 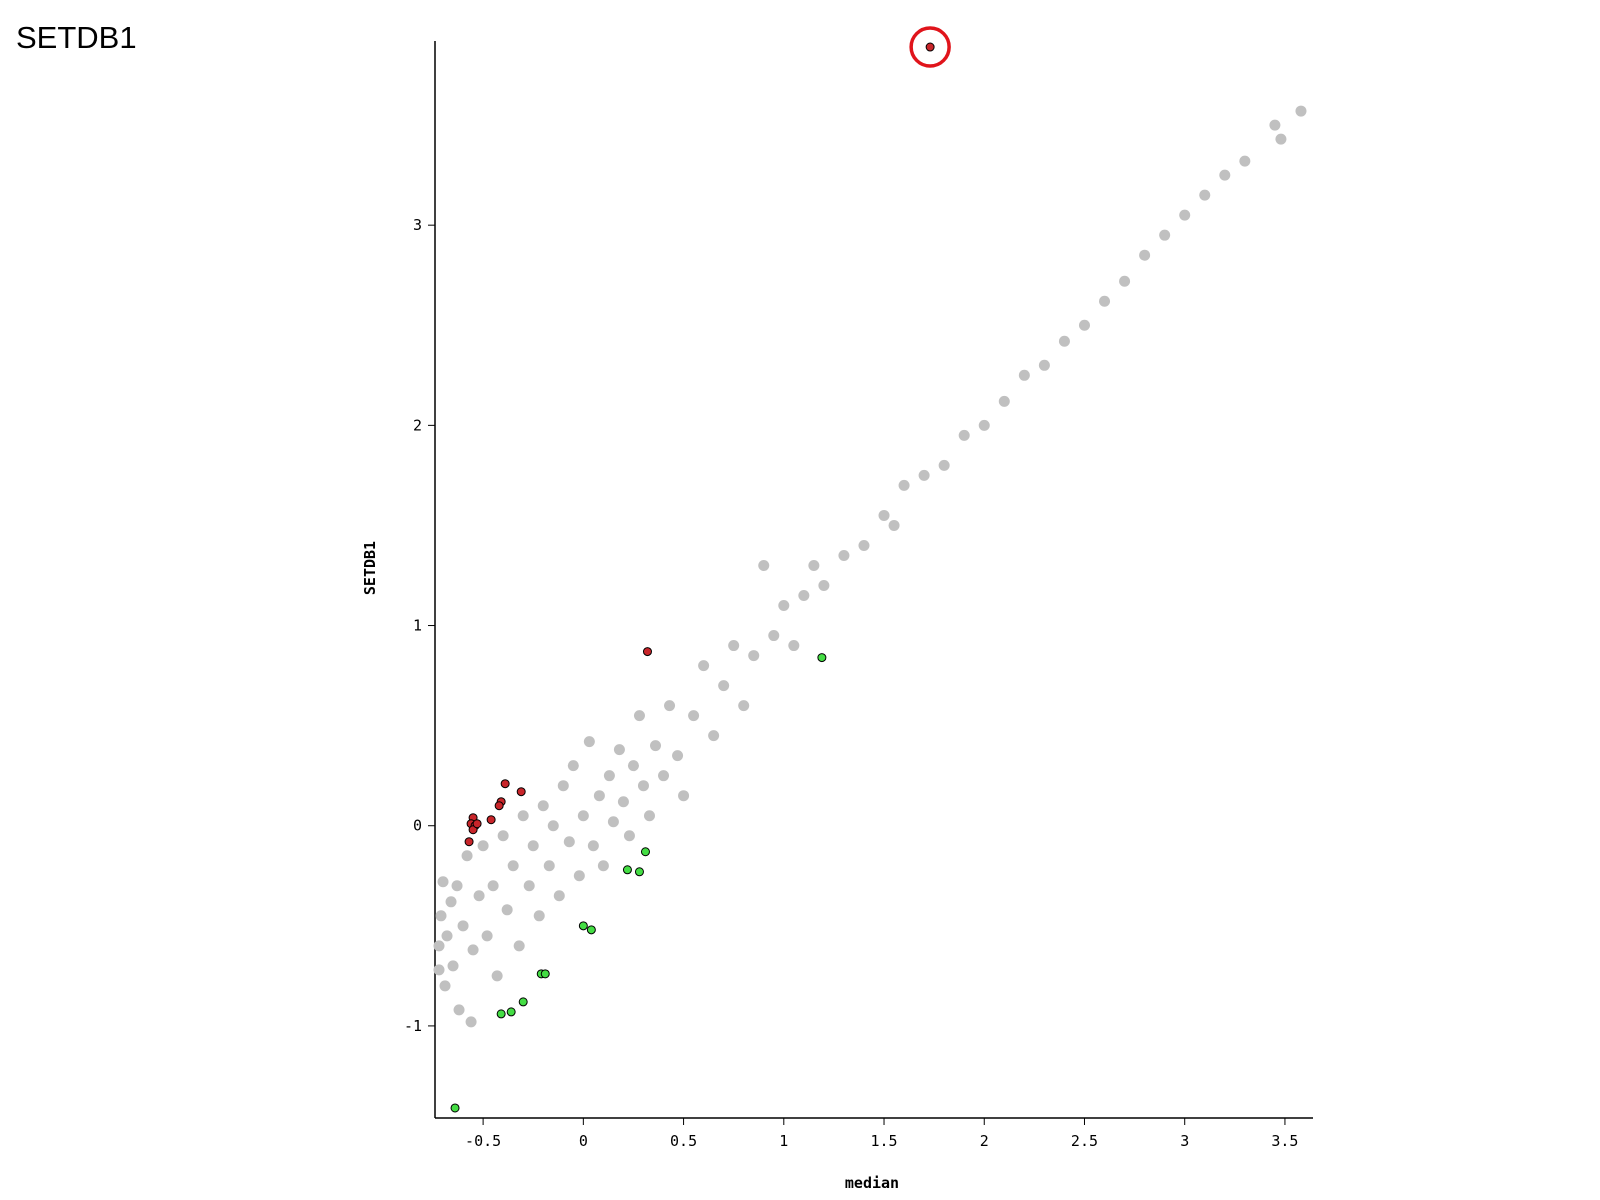 What do you see at coordinates (883, 1141) in the screenshot?
I see `x-tick-label: 1.5` at bounding box center [883, 1141].